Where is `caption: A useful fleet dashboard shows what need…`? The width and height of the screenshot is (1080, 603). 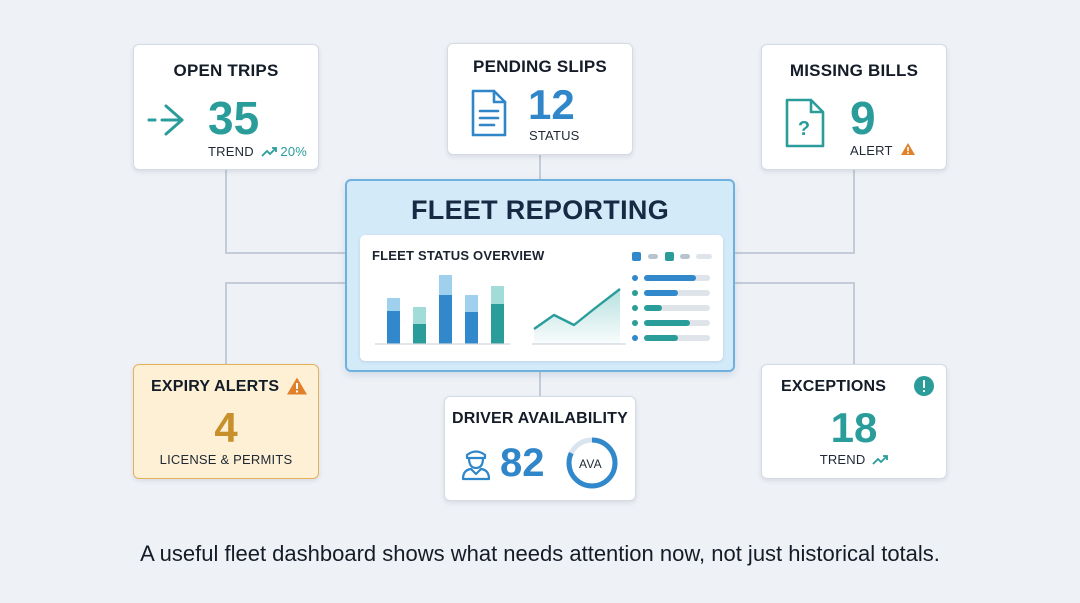
caption: A useful fleet dashboard shows what need… is located at coordinates (540, 553).